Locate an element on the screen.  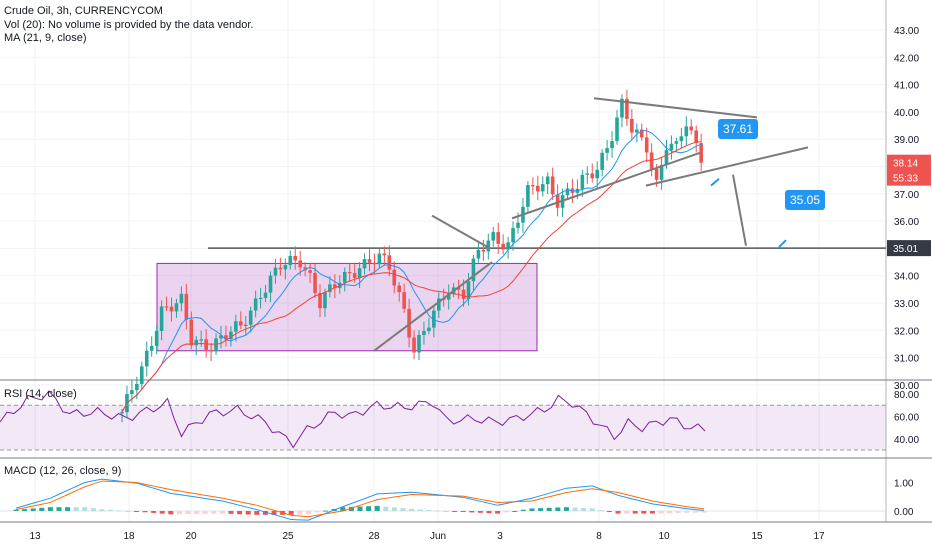
level-price-label: 35.01 is located at coordinates (905, 249).